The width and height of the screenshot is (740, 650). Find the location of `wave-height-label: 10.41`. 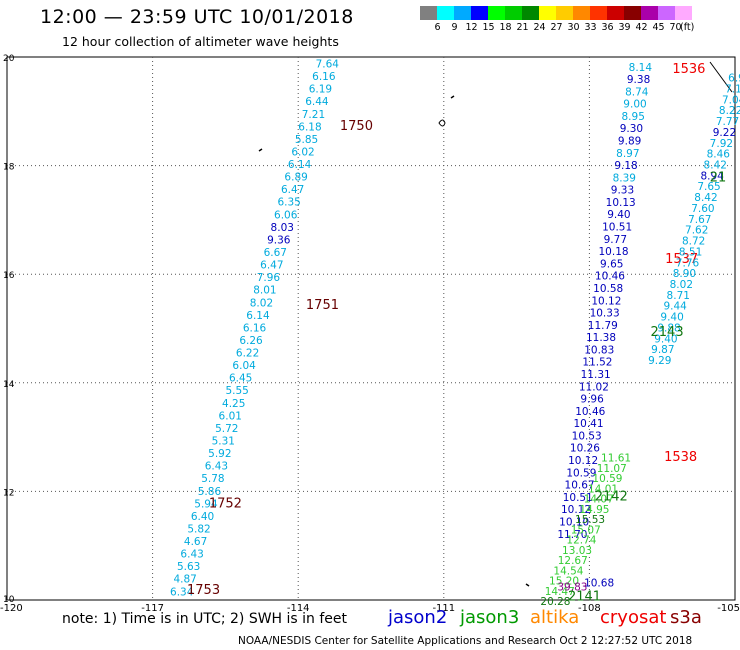

wave-height-label: 10.41 is located at coordinates (588, 424).